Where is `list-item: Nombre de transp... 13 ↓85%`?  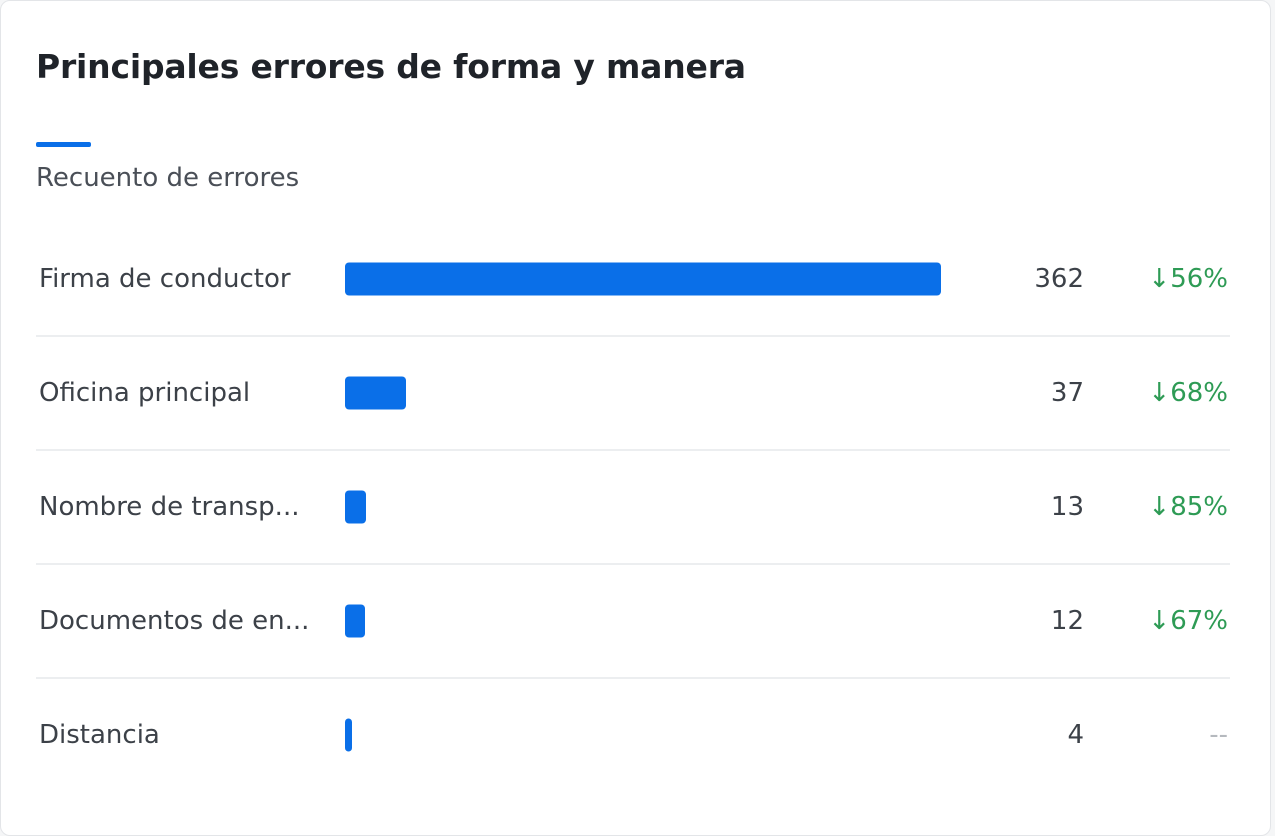
list-item: Nombre de transp... 13 ↓85% is located at coordinates (633, 508).